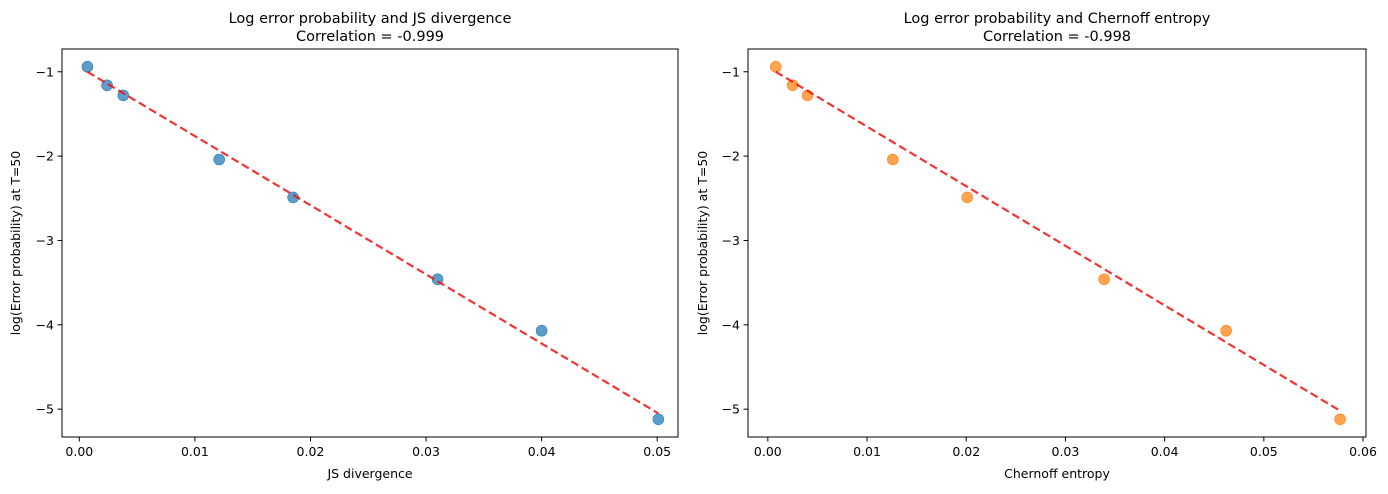  I want to click on chart-subtitle: Correlation = -0.998, so click(1057, 37).